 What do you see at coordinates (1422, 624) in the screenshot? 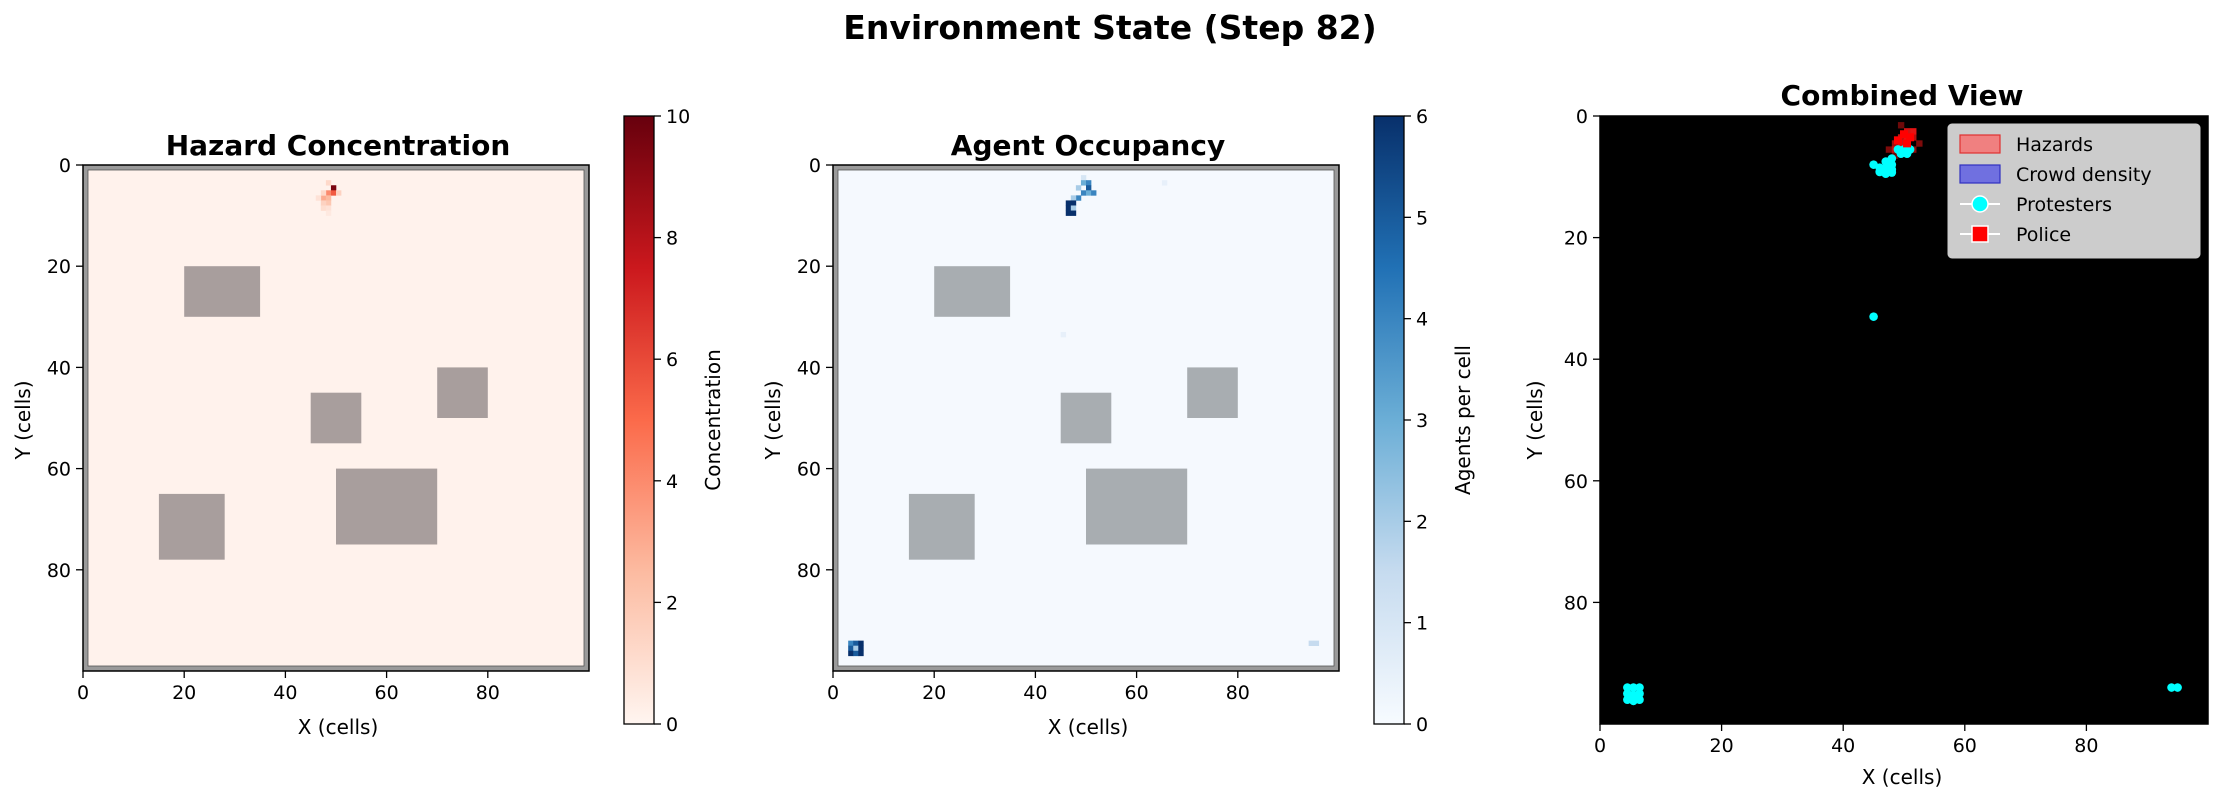
I see `colorbar-tick-label: 1` at bounding box center [1422, 624].